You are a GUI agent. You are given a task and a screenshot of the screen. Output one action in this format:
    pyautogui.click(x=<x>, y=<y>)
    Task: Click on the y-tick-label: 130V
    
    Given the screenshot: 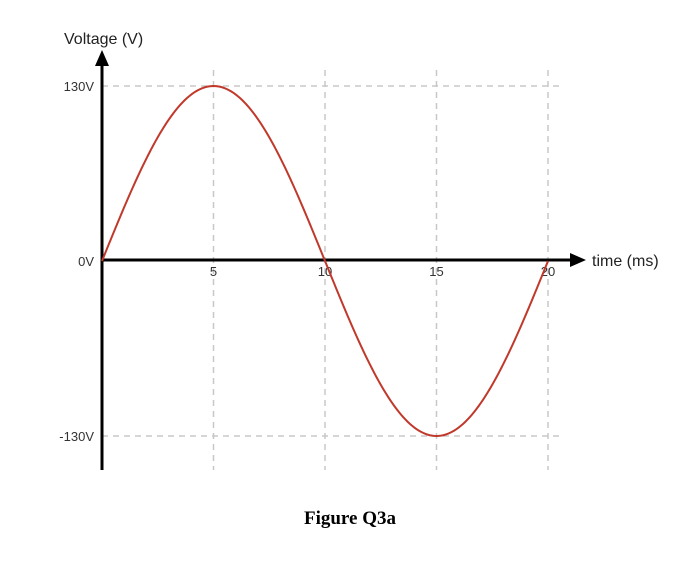 What is the action you would take?
    pyautogui.click(x=79, y=86)
    